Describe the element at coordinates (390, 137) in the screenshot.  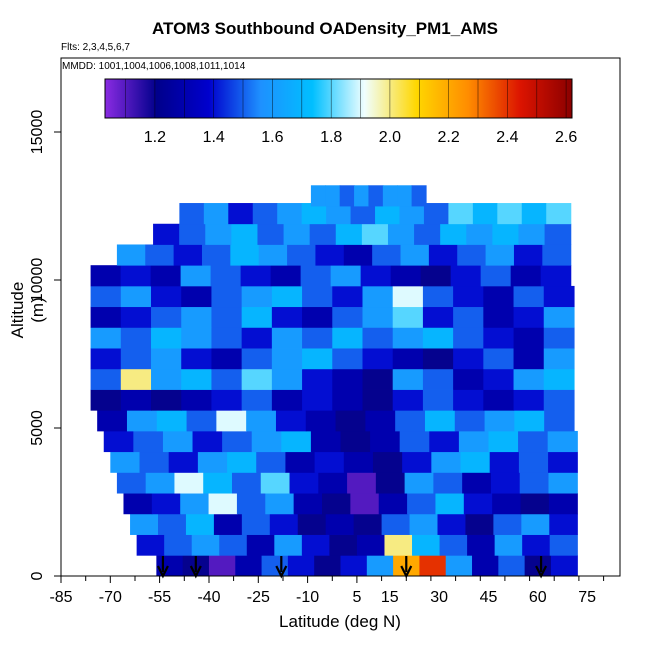
I see `colorbar-tick-label: 2.0` at that location.